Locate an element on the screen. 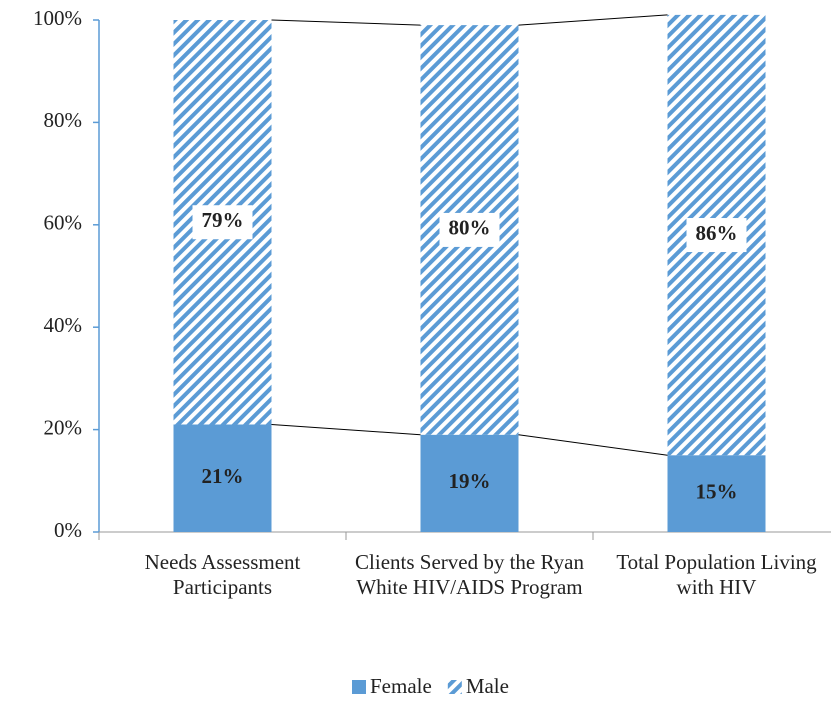  y-tick-label: 0% is located at coordinates (68, 530).